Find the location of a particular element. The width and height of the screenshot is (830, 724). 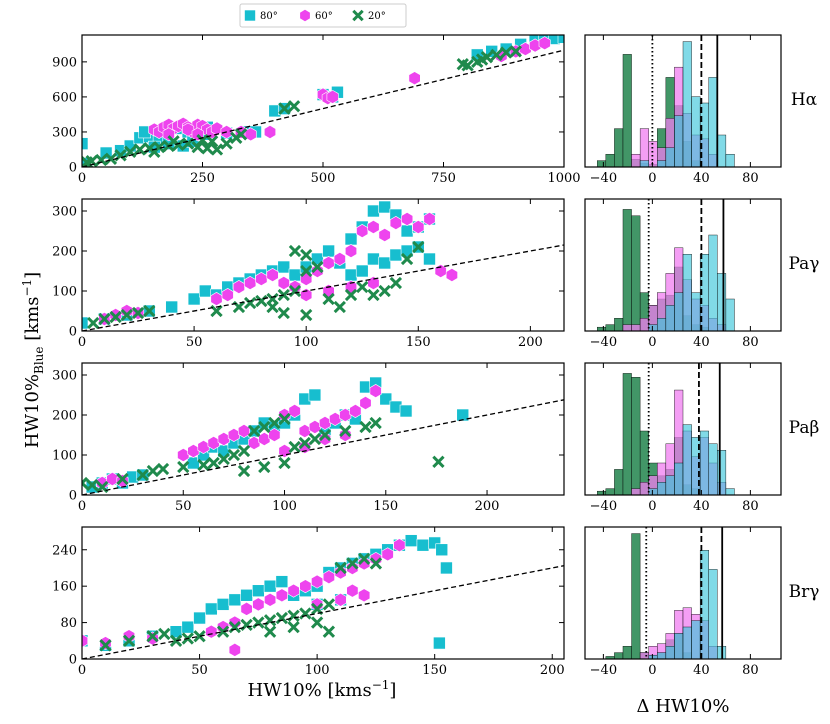

scatter-xtick-label-1-3: 150 is located at coordinates (418, 342).